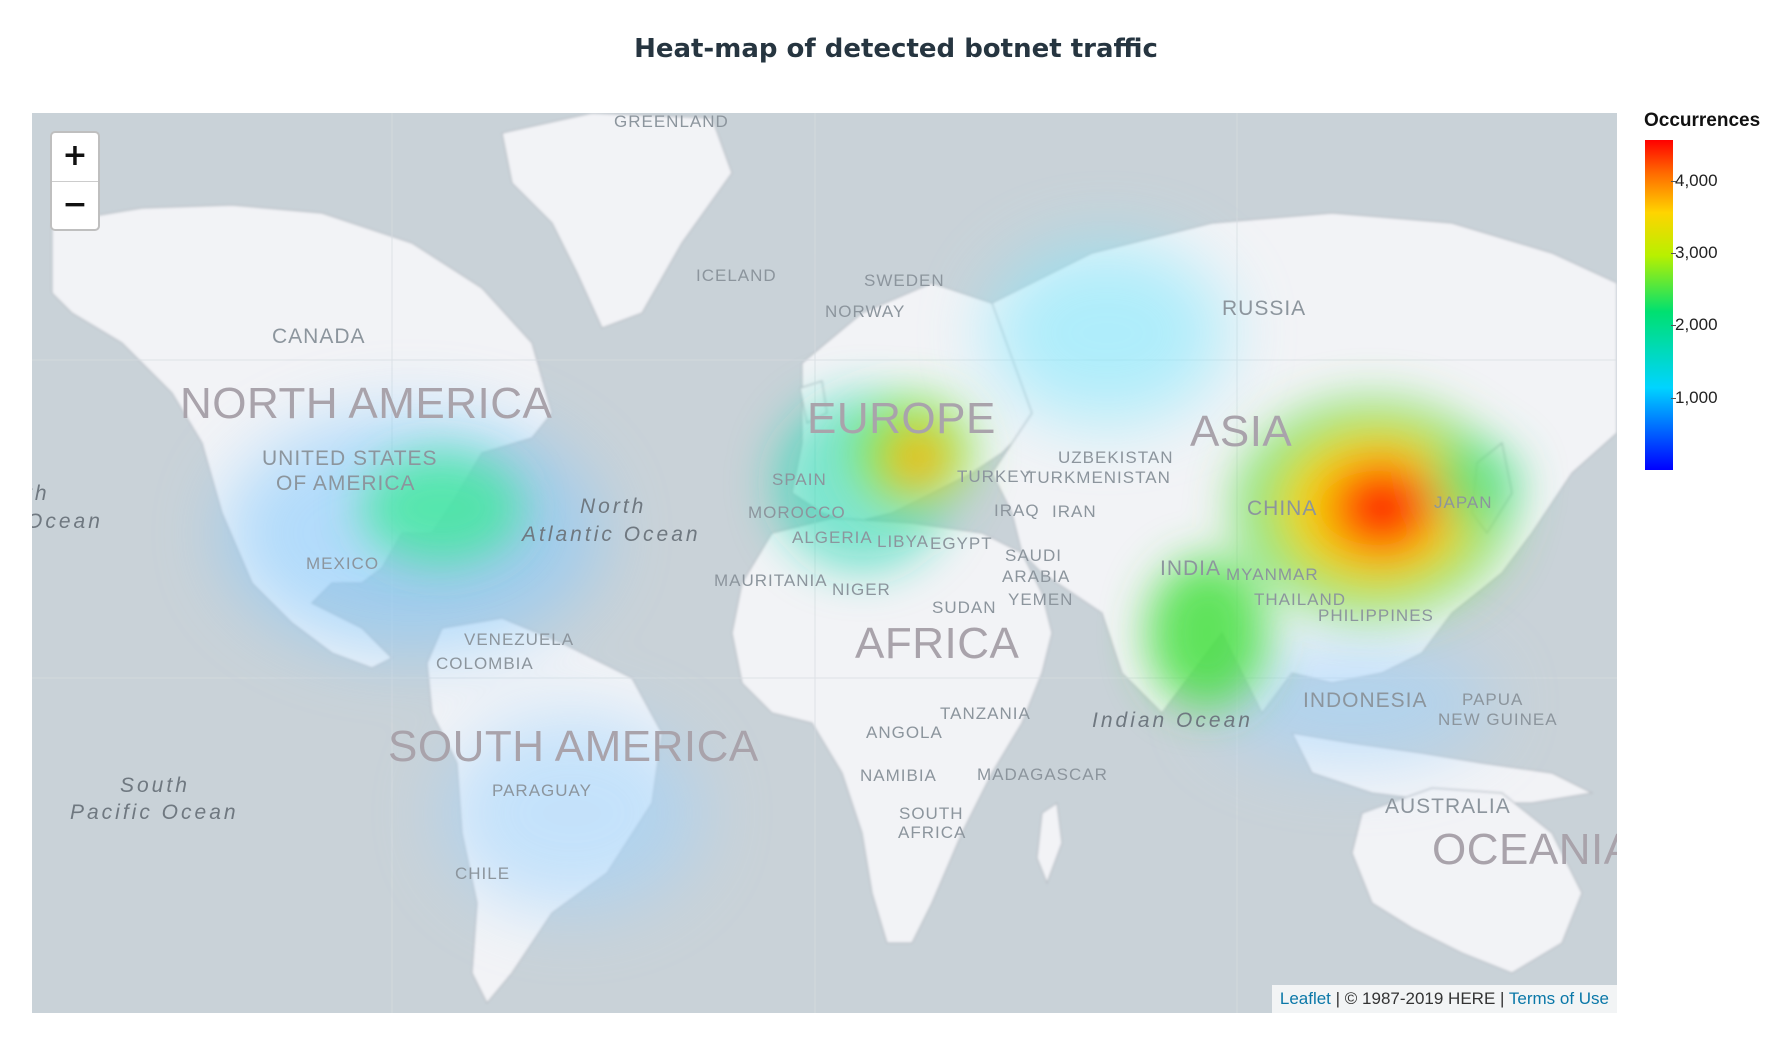 The height and width of the screenshot is (1057, 1792). I want to click on label-paraguay: PARAGUAY, so click(542, 790).